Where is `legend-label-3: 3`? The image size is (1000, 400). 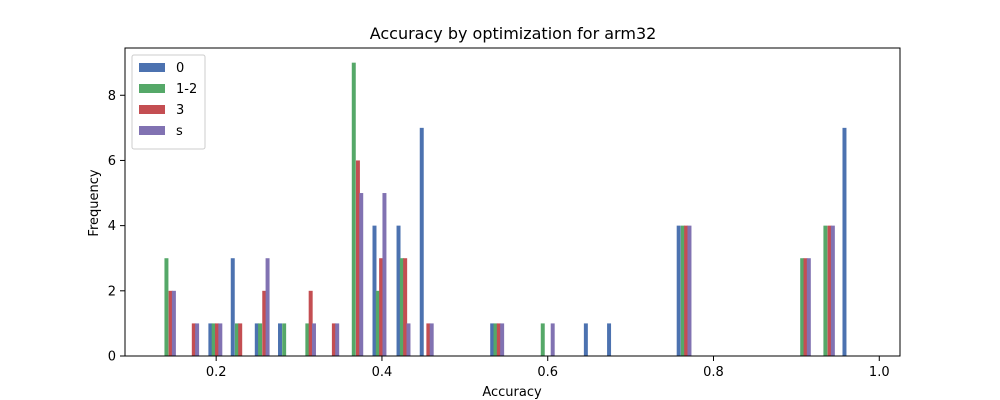 legend-label-3: 3 is located at coordinates (180, 110).